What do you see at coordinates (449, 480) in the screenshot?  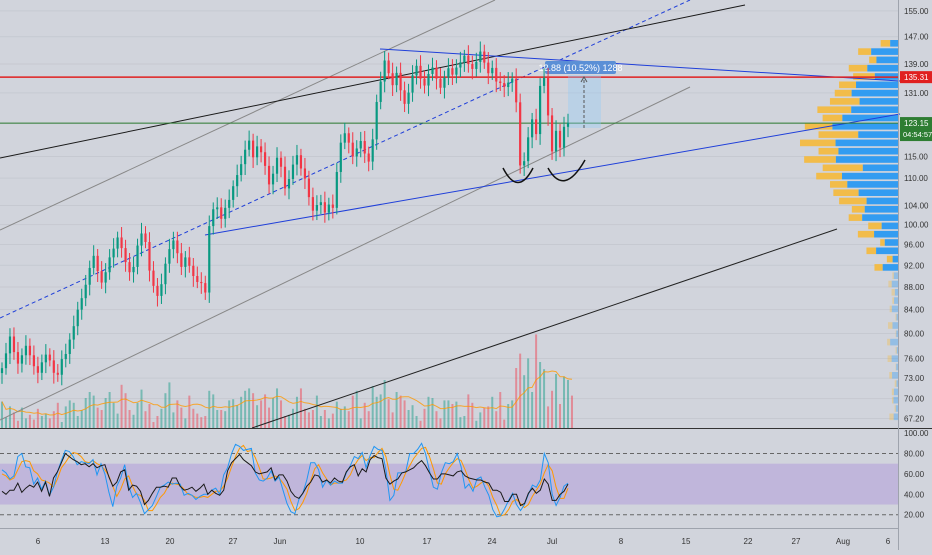 I see `rsi-pane` at bounding box center [449, 480].